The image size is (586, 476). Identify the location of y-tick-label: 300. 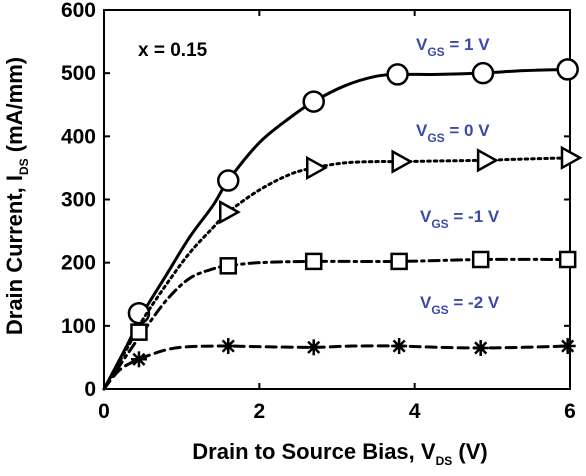
(78, 200).